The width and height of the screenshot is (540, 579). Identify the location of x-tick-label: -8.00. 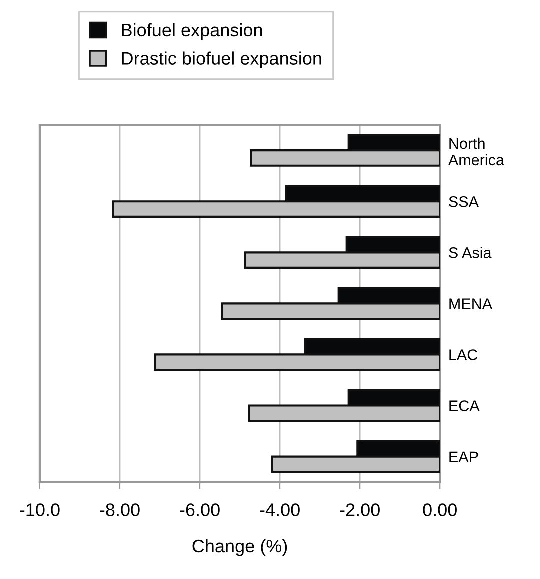
(120, 510).